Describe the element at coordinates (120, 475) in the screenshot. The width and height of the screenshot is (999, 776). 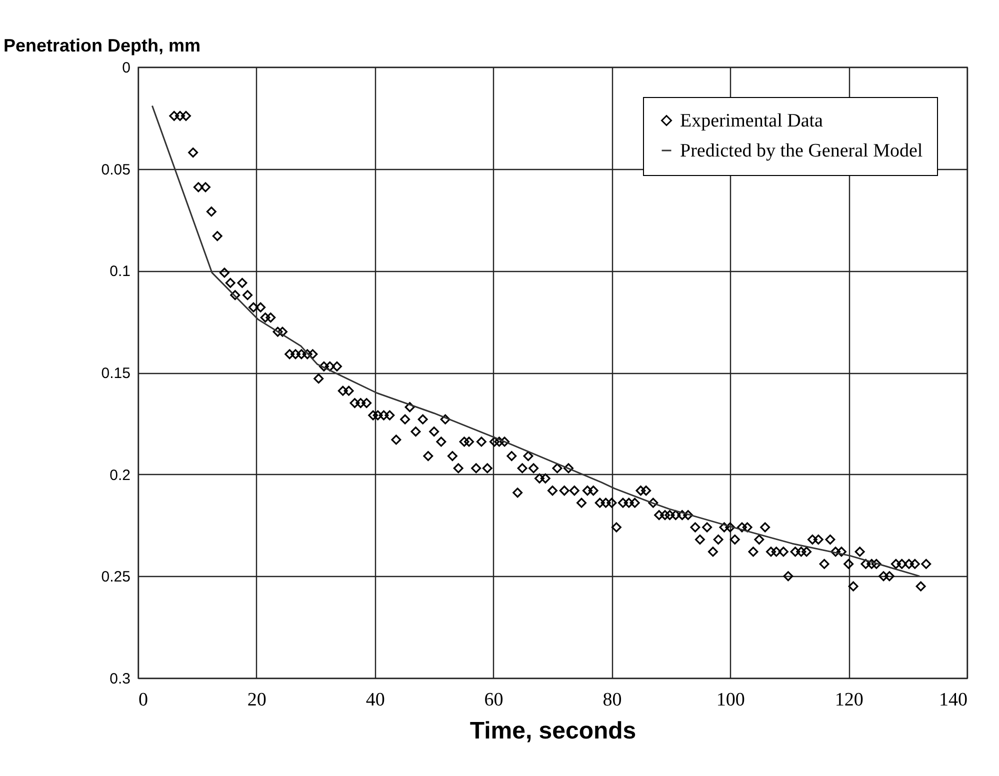
I see `y-tick-label: 0.2` at that location.